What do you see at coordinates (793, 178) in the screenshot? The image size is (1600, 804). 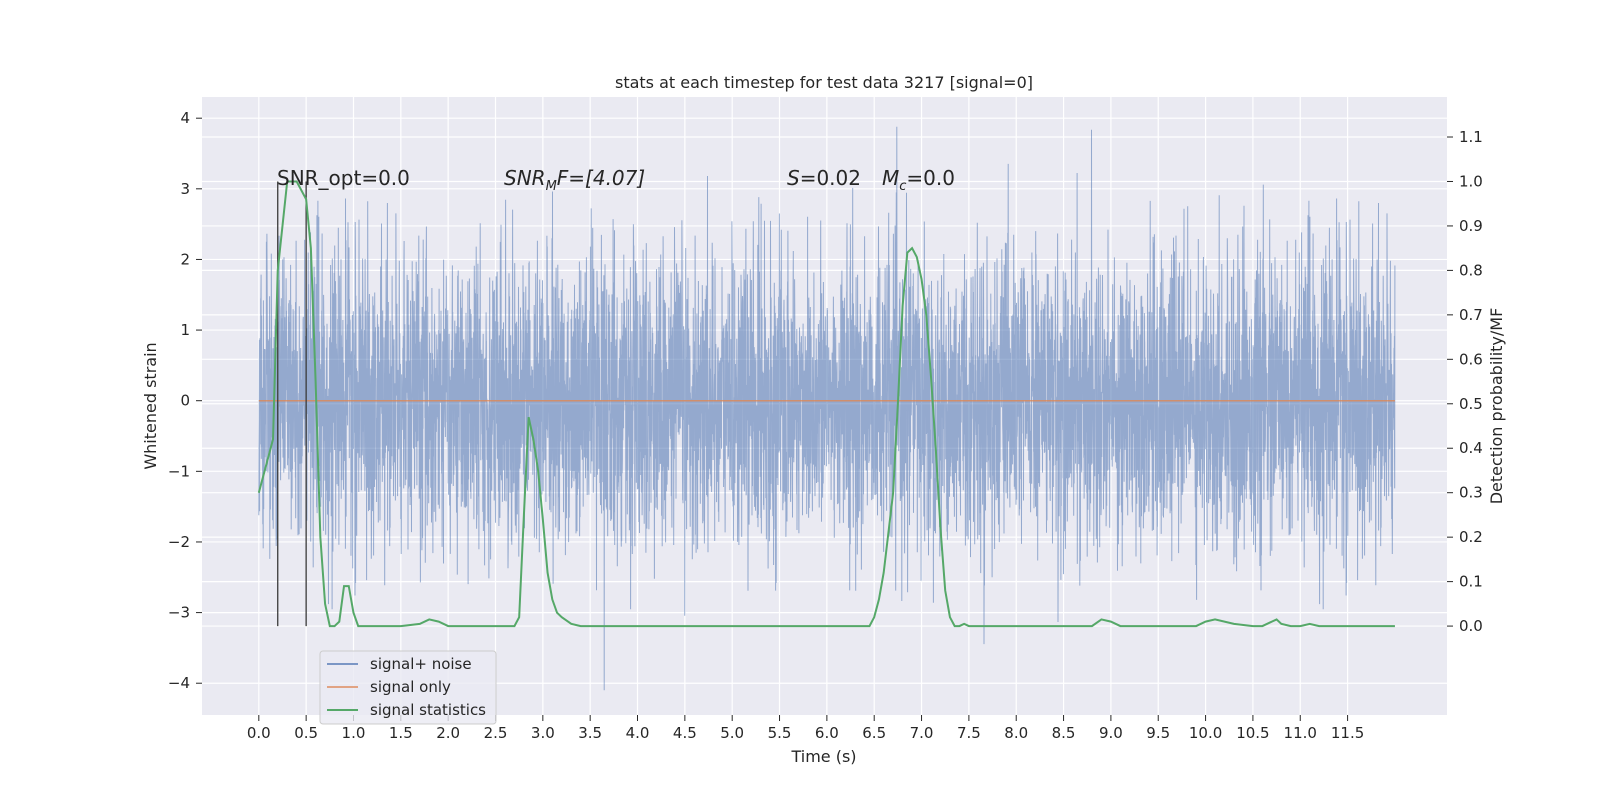 I see `annotation-s-label: S` at bounding box center [793, 178].